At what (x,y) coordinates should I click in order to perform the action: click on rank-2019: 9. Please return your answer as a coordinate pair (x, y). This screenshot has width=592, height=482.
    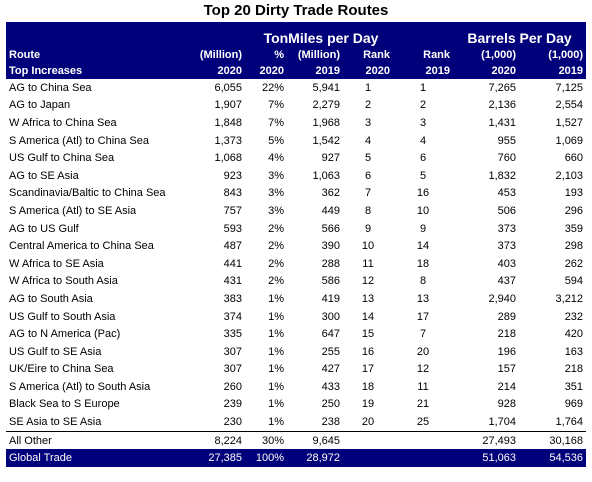
    Looking at the image, I should click on (423, 228).